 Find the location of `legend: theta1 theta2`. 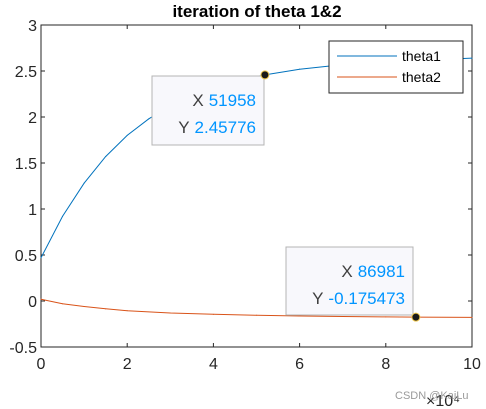

legend: theta1 theta2 is located at coordinates (396, 67).